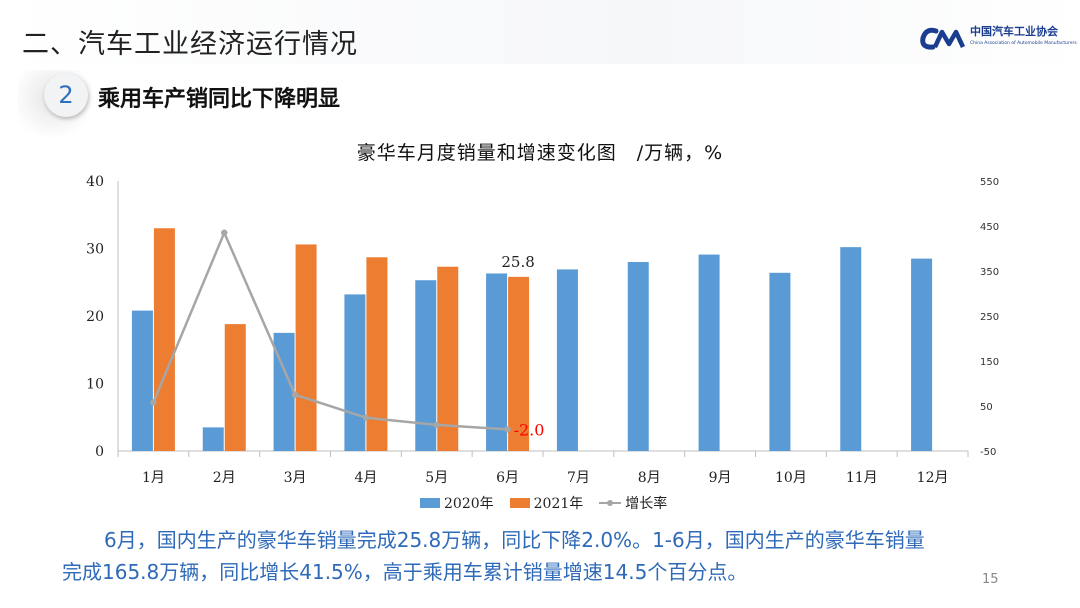 Image resolution: width=1080 pixels, height=608 pixels. What do you see at coordinates (933, 478) in the screenshot?
I see `x-tick-label: 12月` at bounding box center [933, 478].